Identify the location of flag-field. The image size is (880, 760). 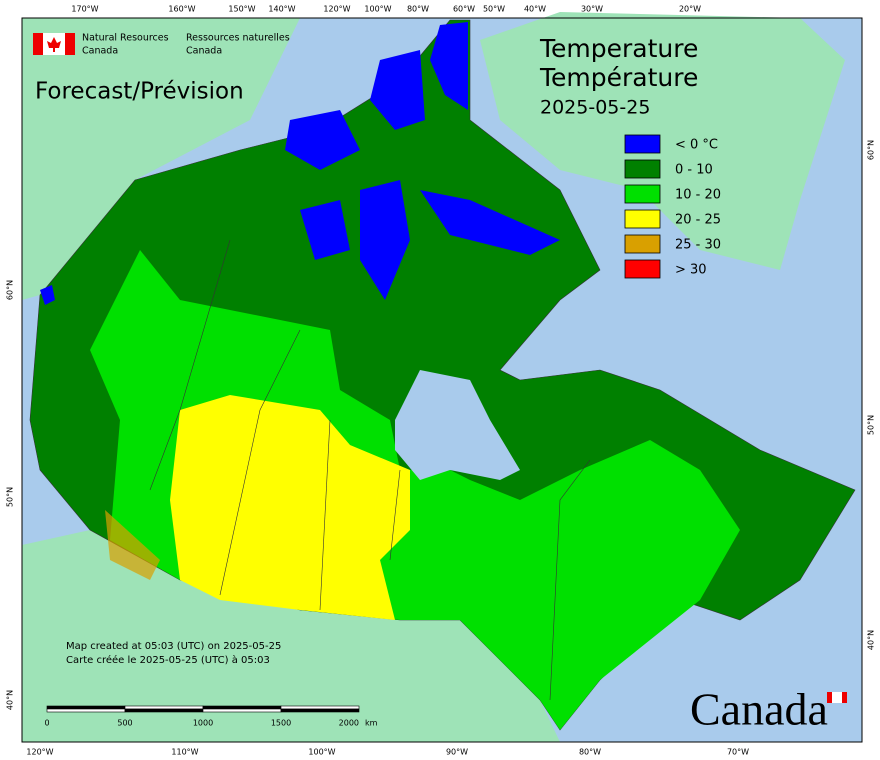
(837, 697).